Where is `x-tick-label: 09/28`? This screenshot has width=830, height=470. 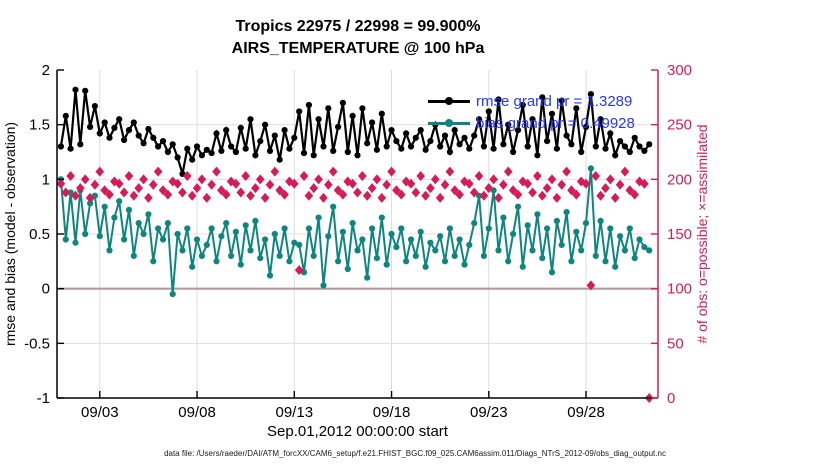 x-tick-label: 09/28 is located at coordinates (586, 412).